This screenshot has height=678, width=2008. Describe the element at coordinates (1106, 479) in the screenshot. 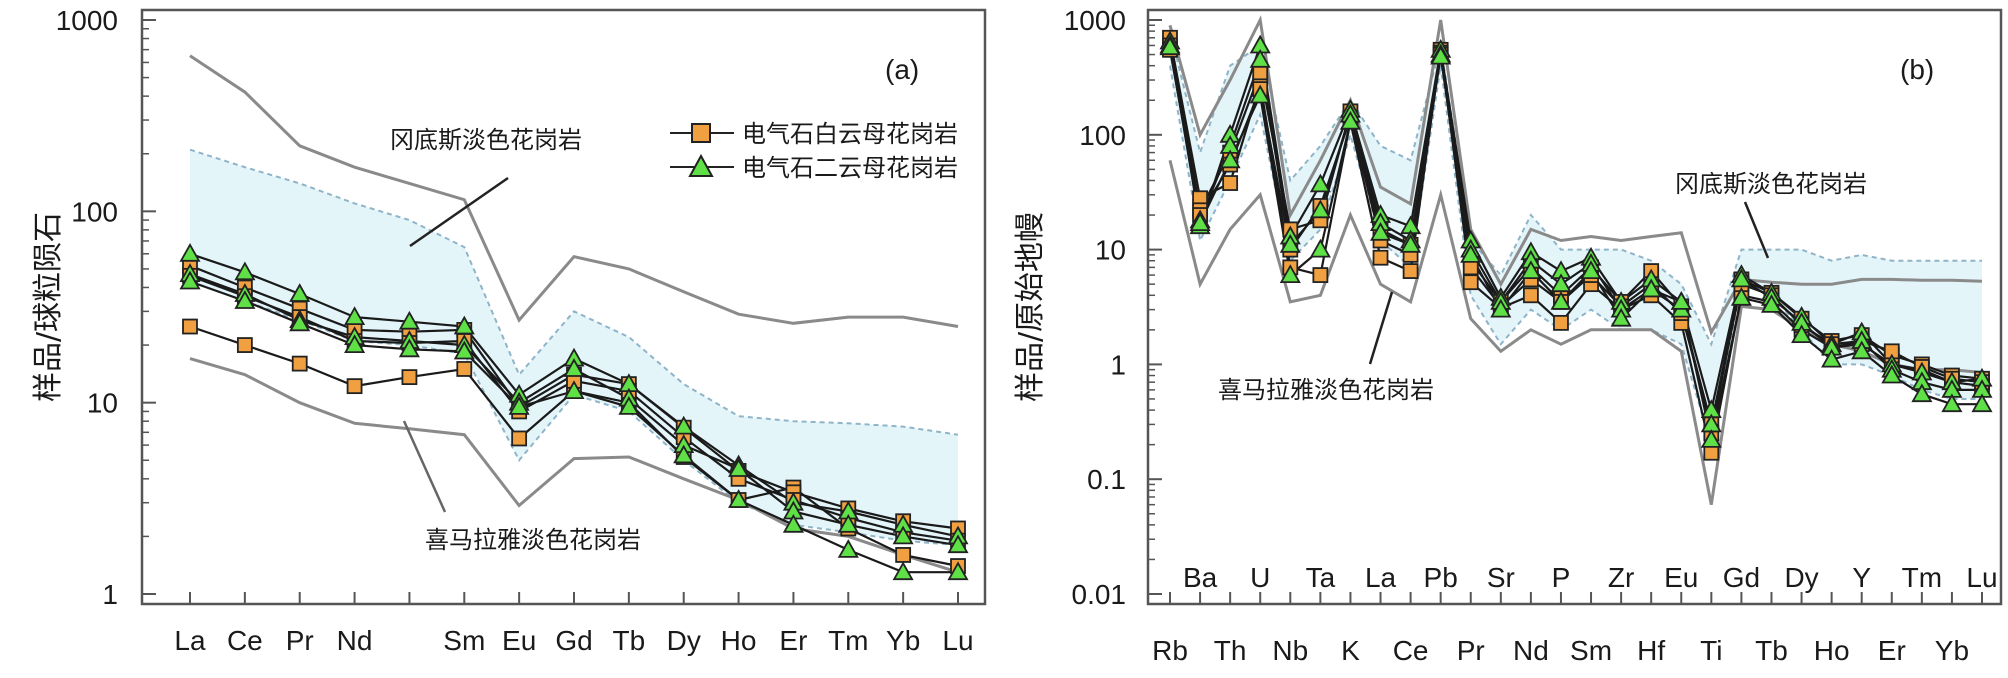

I see `panel-b-y-tick-label: 0.1` at that location.